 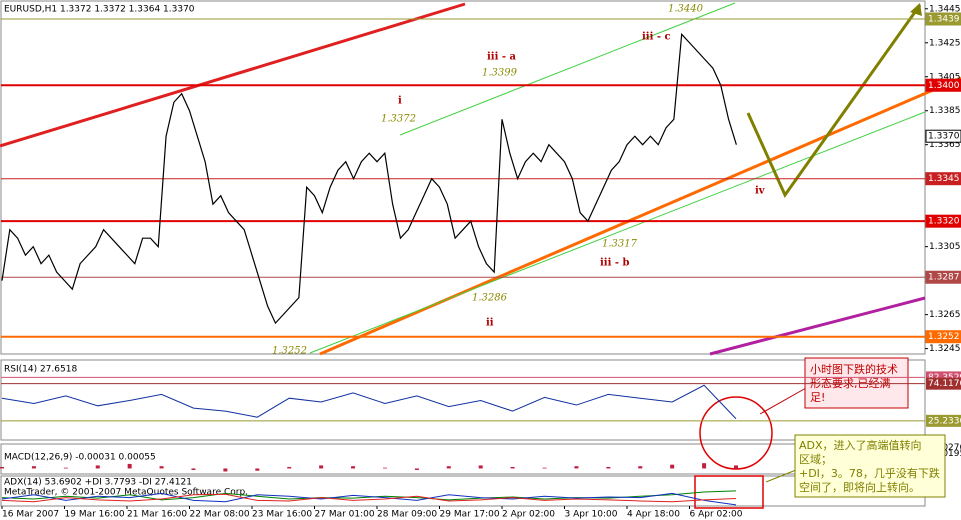 I want to click on price-note: 1.3286, so click(x=490, y=298).